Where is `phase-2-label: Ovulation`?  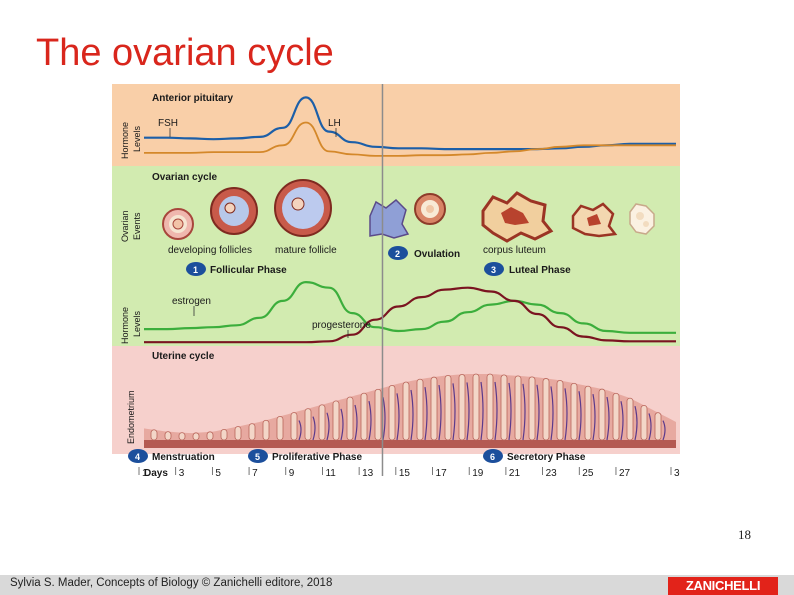 phase-2-label: Ovulation is located at coordinates (437, 254).